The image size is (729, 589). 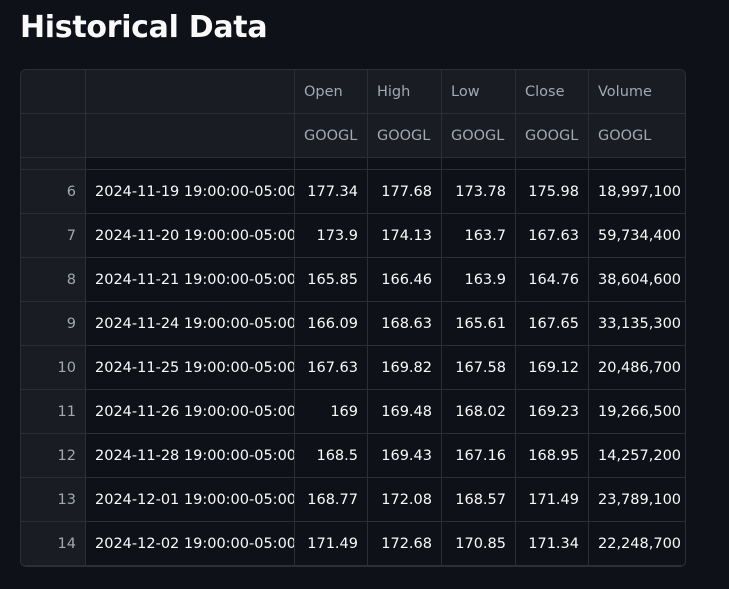 What do you see at coordinates (478, 235) in the screenshot?
I see `low-cell: 163.7` at bounding box center [478, 235].